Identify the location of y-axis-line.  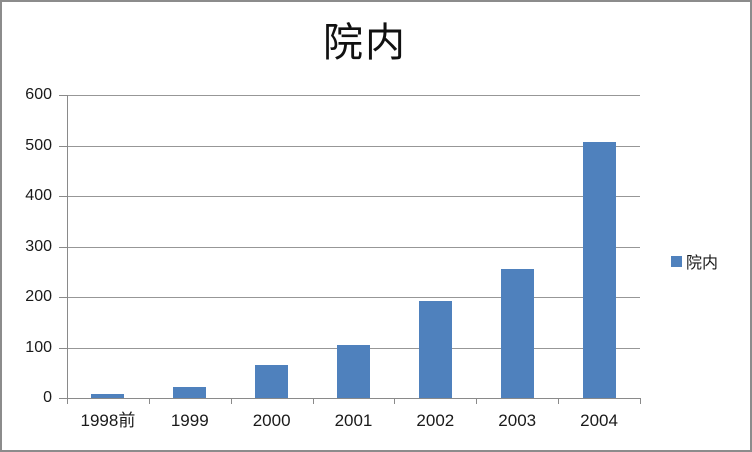
(67, 246).